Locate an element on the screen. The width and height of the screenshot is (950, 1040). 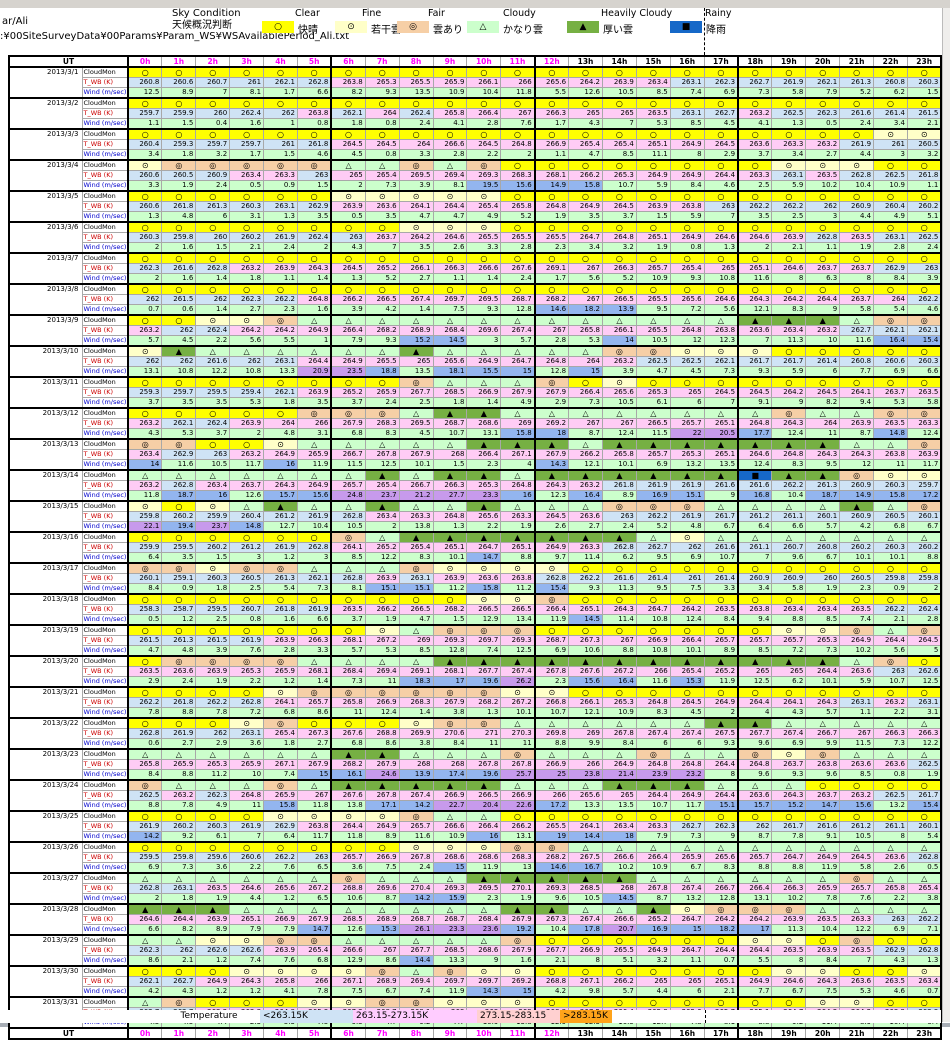
wind-cell: 4 is located at coordinates (518, 465).